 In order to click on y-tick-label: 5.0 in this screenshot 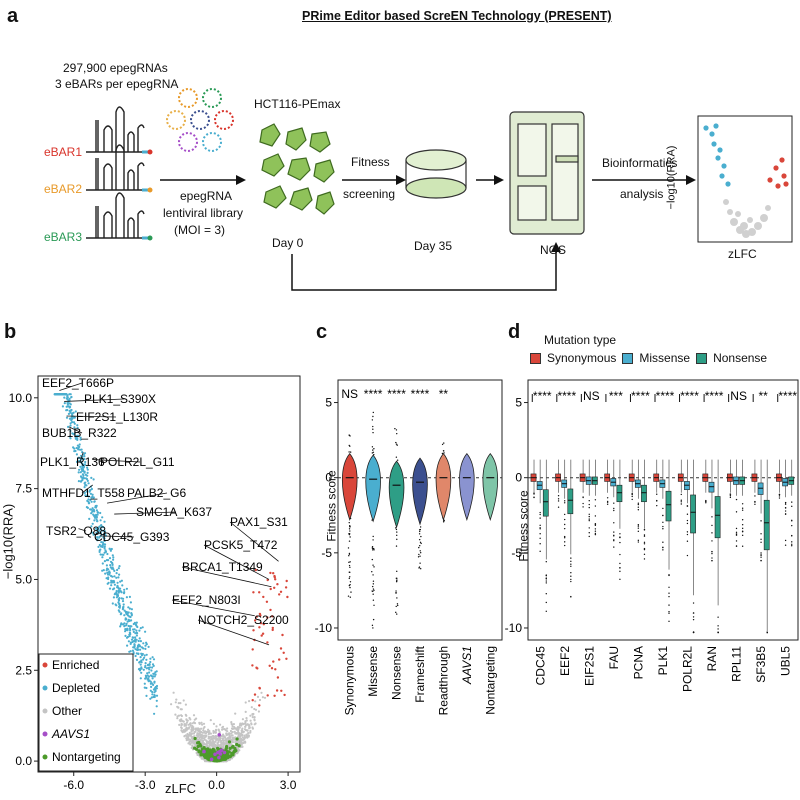, I will do `click(23, 579)`.